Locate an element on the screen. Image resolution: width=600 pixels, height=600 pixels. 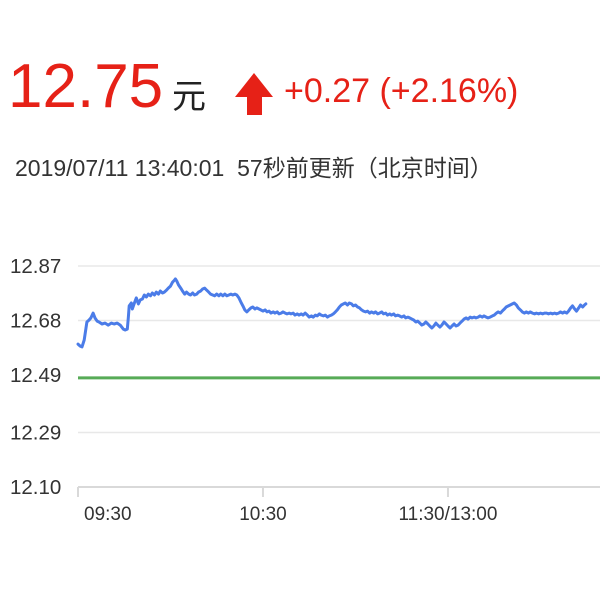
x-axis-label: 09:30 is located at coordinates (108, 514).